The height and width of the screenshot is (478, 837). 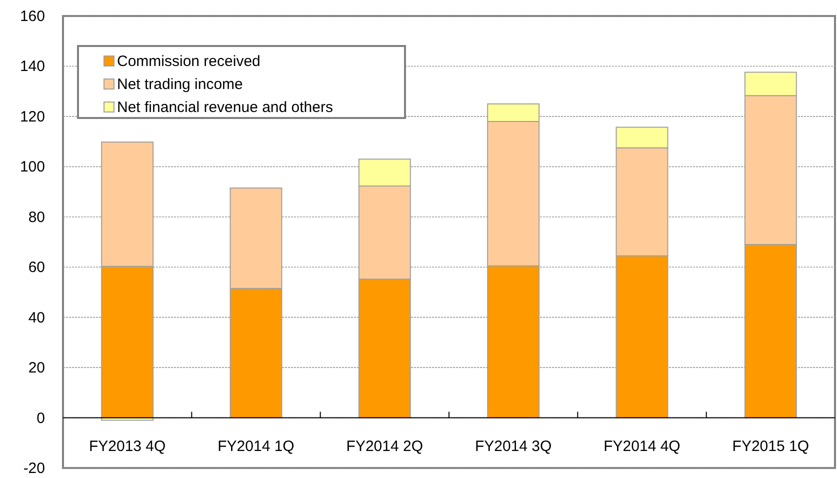 I want to click on y-tick-label: -20, so click(x=34, y=468).